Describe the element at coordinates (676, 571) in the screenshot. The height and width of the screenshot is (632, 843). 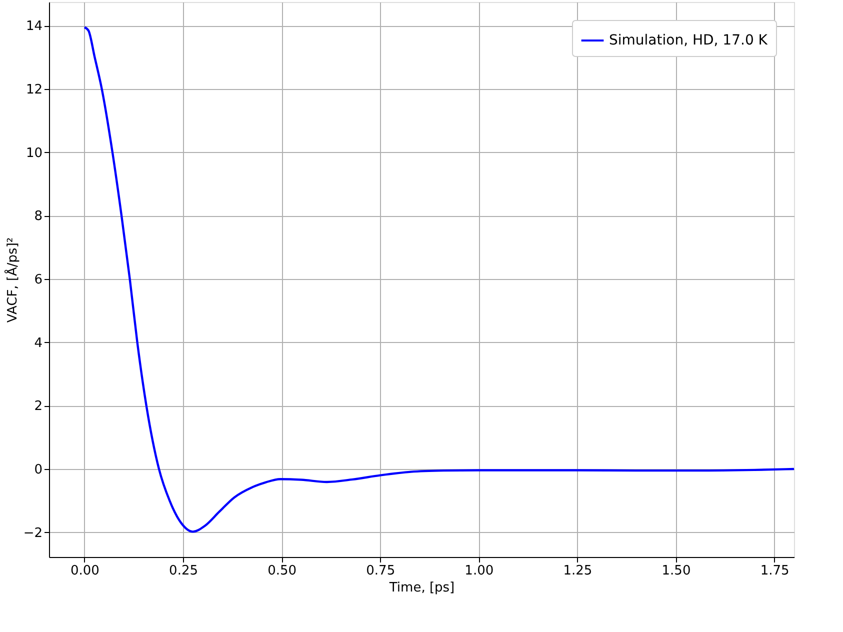
I see `x-tick-label: 1.50` at that location.